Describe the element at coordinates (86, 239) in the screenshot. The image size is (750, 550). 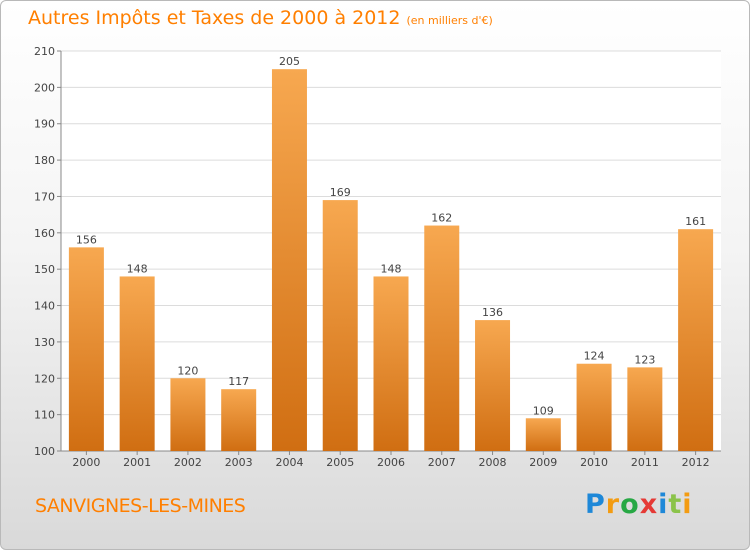
I see `bar-value-label: 156` at that location.